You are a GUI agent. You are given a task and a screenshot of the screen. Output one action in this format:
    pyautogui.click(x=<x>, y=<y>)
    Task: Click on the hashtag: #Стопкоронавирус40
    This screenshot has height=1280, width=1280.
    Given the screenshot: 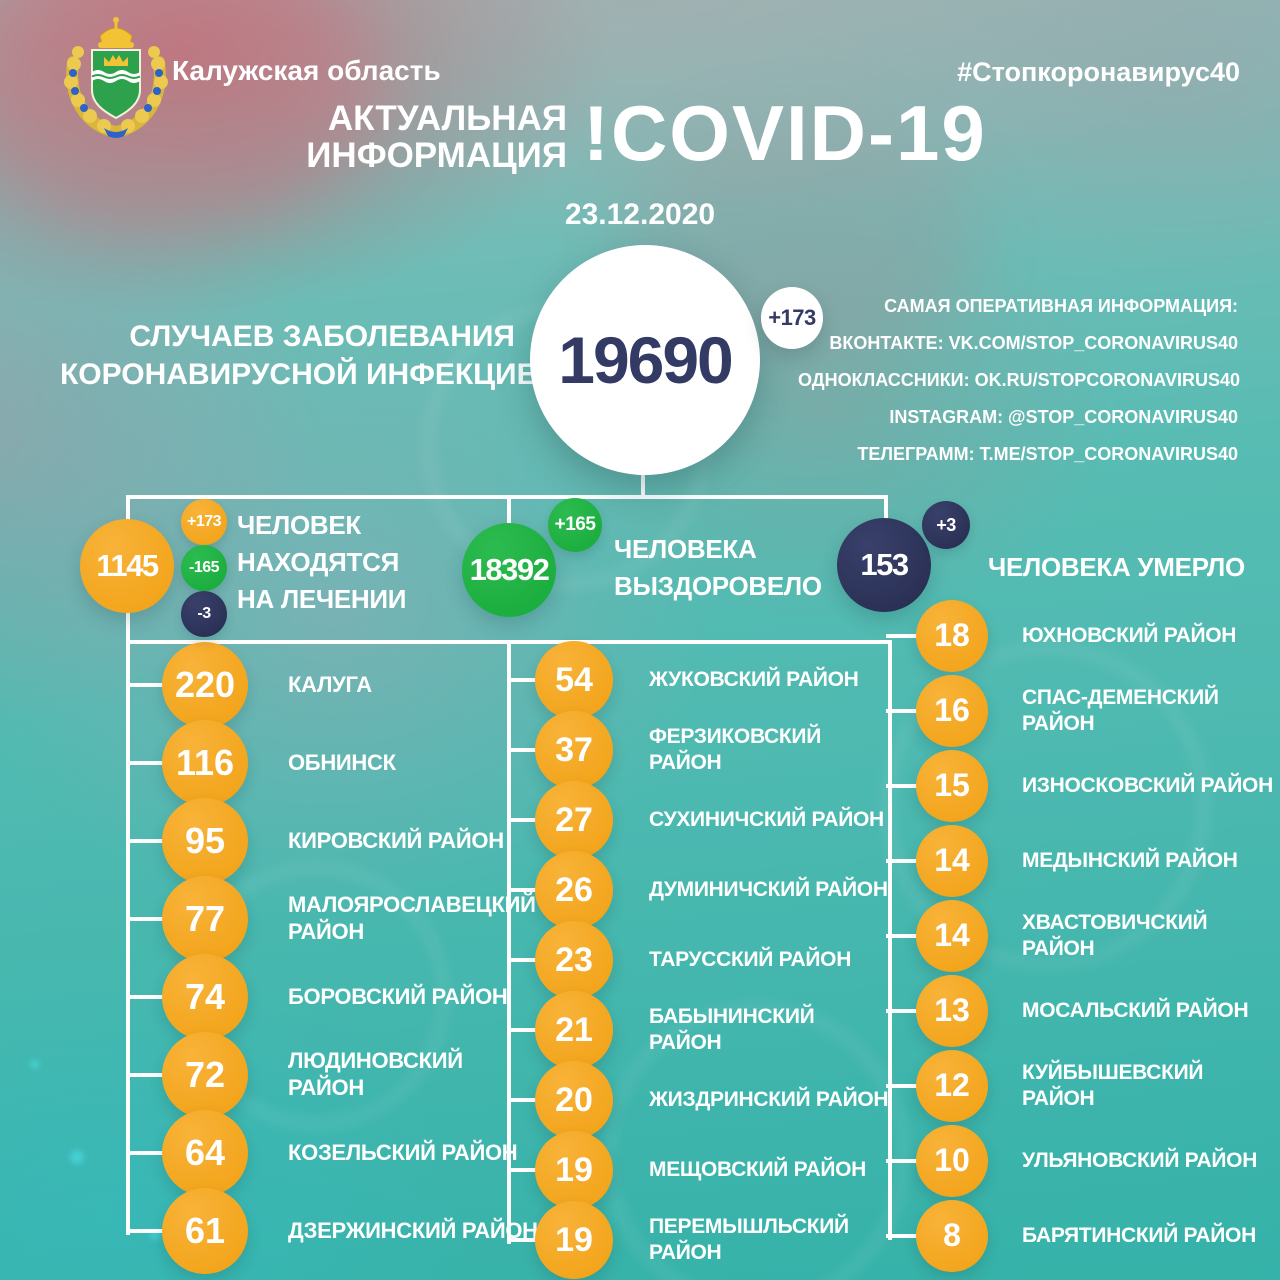 What is the action you would take?
    pyautogui.click(x=1098, y=72)
    